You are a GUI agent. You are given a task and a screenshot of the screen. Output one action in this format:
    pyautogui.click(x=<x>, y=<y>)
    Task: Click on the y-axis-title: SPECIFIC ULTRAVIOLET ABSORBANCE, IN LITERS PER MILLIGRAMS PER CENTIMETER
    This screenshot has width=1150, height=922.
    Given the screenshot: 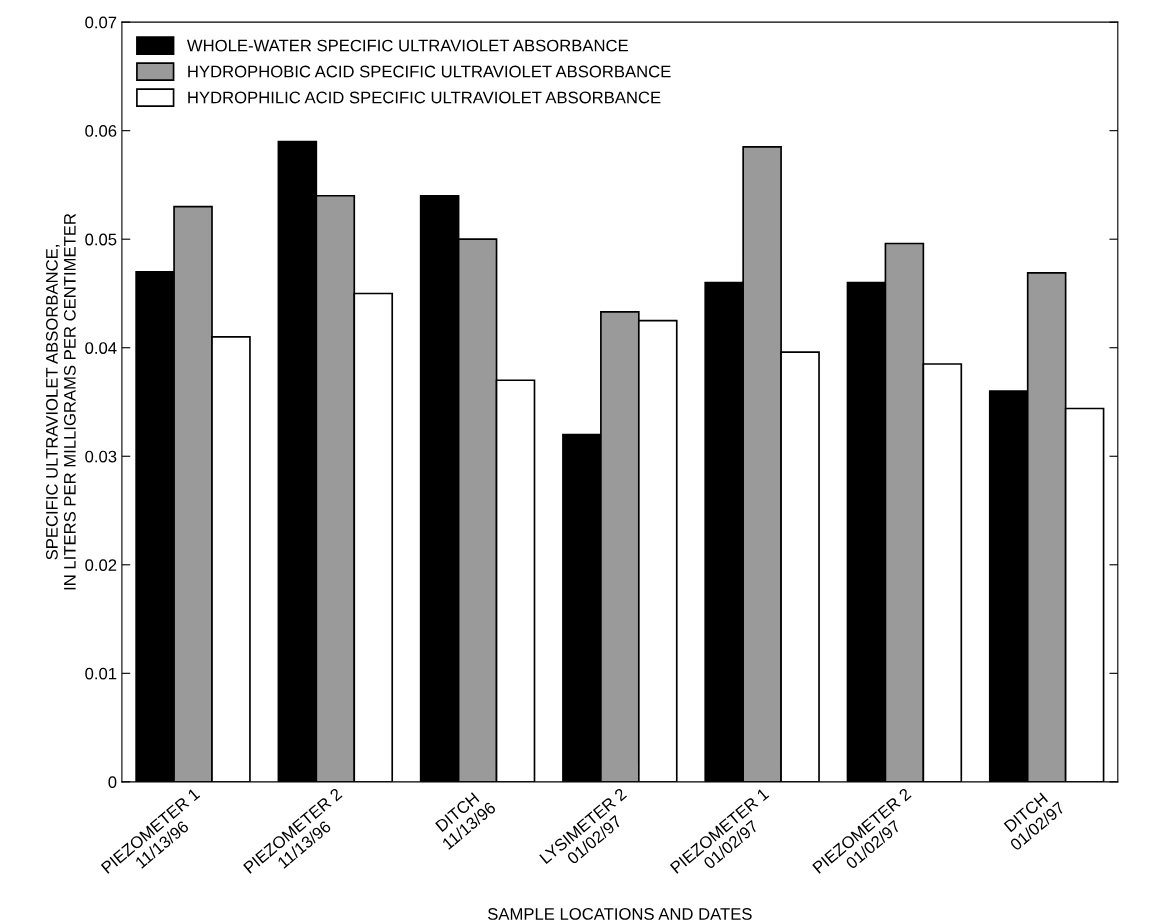 What is the action you would take?
    pyautogui.click(x=61, y=401)
    